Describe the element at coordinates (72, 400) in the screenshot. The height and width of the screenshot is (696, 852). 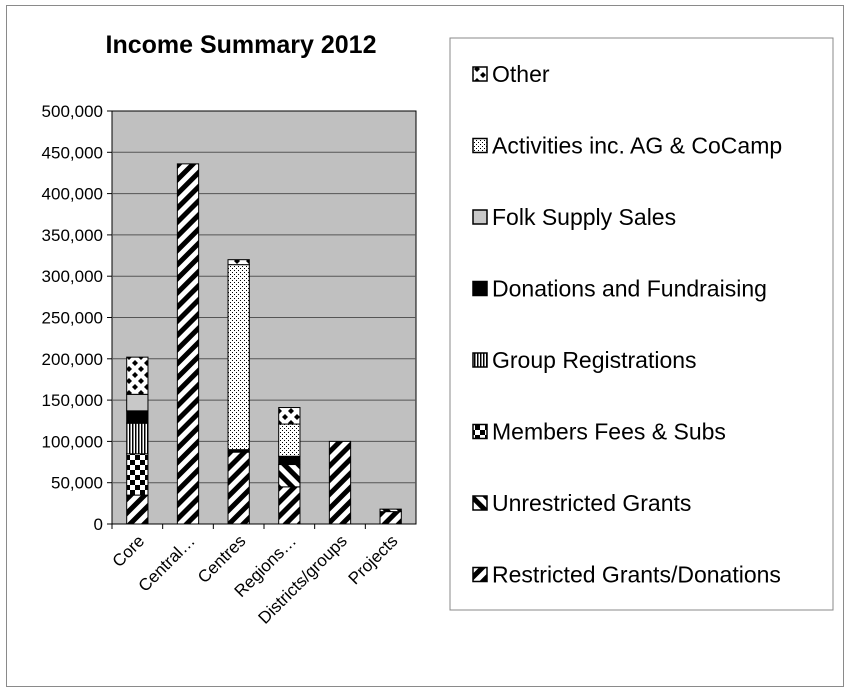
I see `y-tick-label: 150,000` at that location.